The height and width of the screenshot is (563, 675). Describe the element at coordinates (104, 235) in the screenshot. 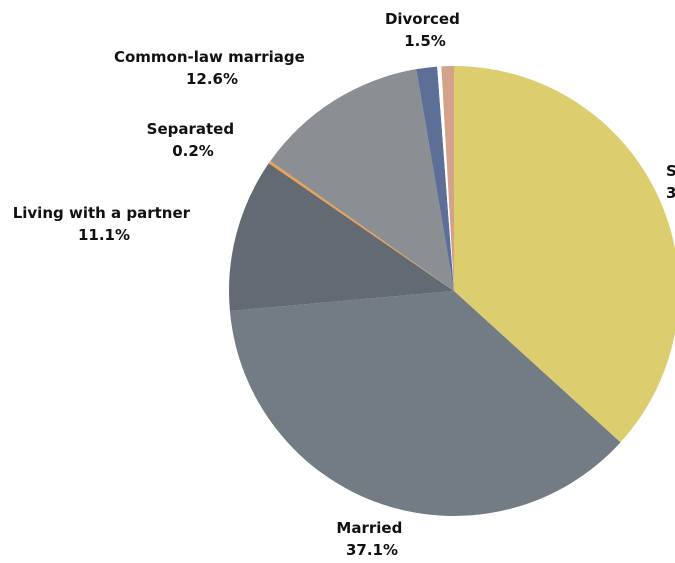

I see `label-living-with-partner-value: 11.1%` at that location.